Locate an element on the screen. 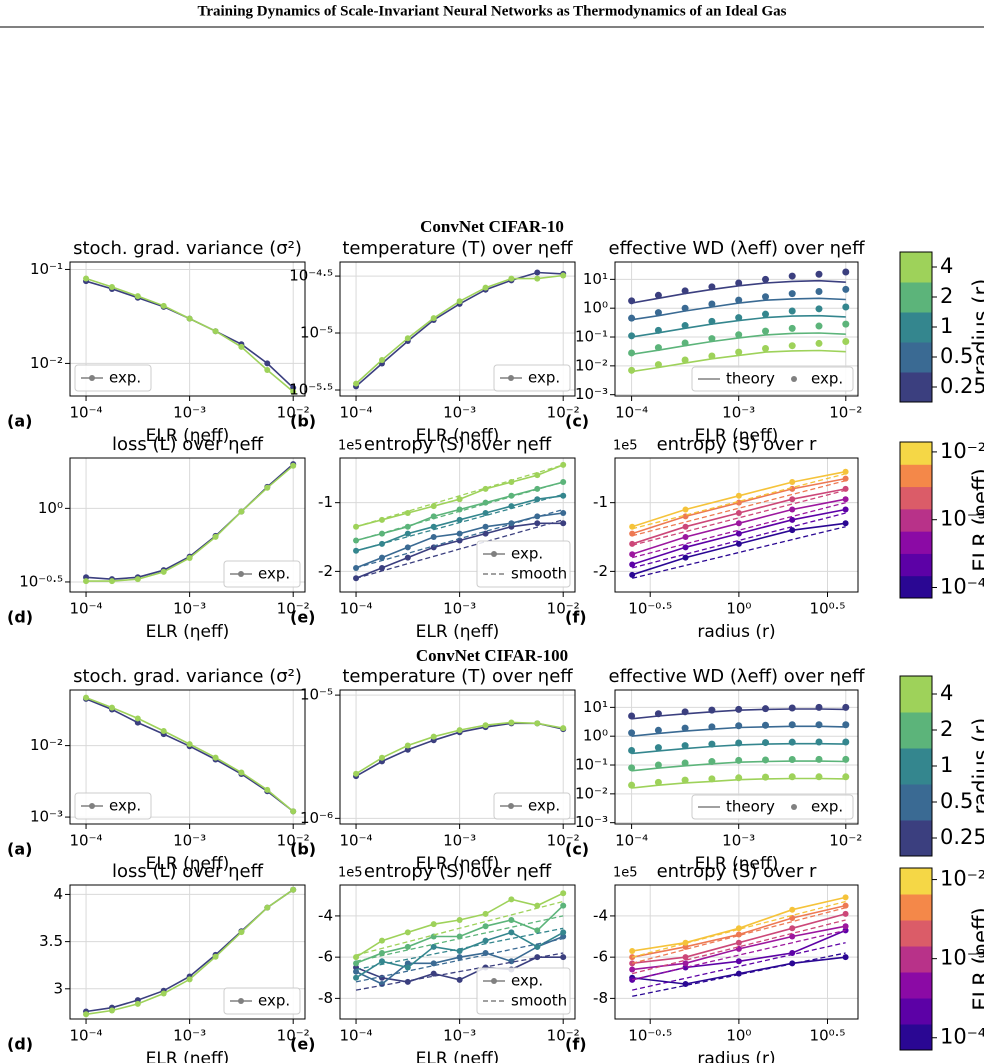 The image size is (984, 1063). panel-title: entropy (S) over r is located at coordinates (737, 871).